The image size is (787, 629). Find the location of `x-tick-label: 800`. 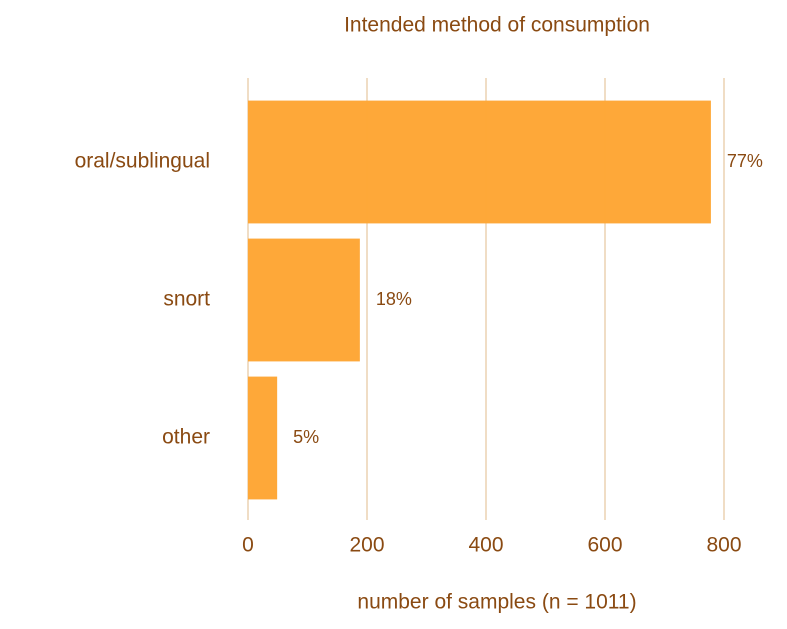

x-tick-label: 800 is located at coordinates (723, 545).